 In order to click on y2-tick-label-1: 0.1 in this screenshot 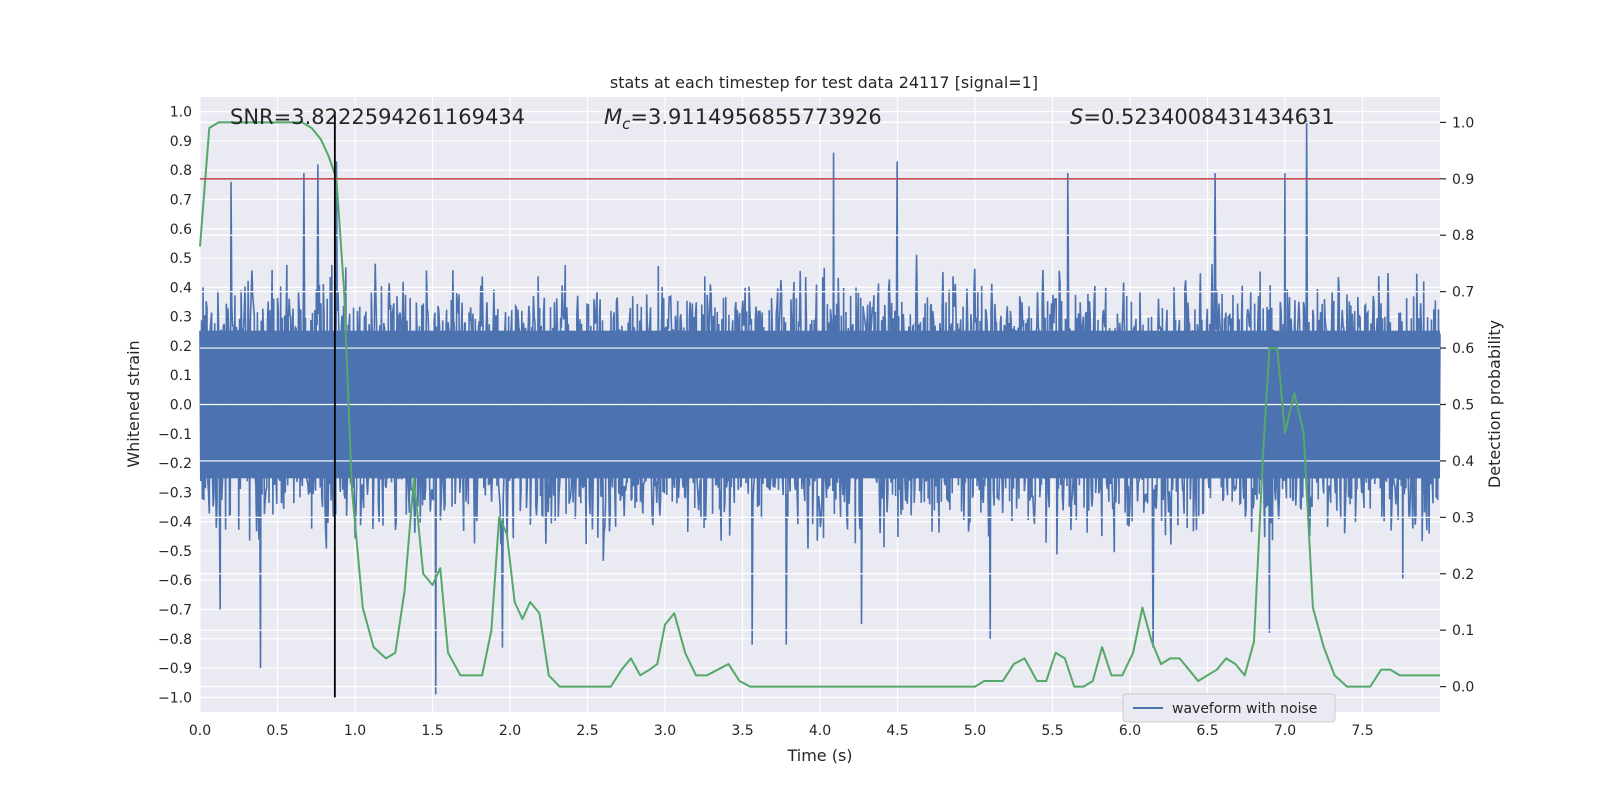, I will do `click(1463, 631)`.